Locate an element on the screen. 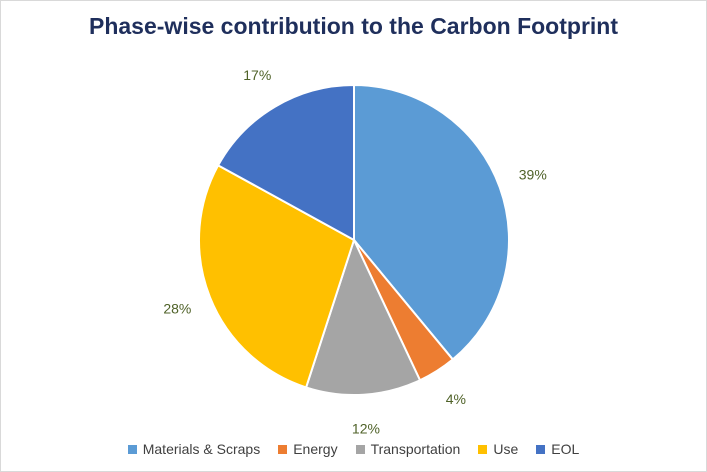  data-label-eol: 17% is located at coordinates (257, 75).